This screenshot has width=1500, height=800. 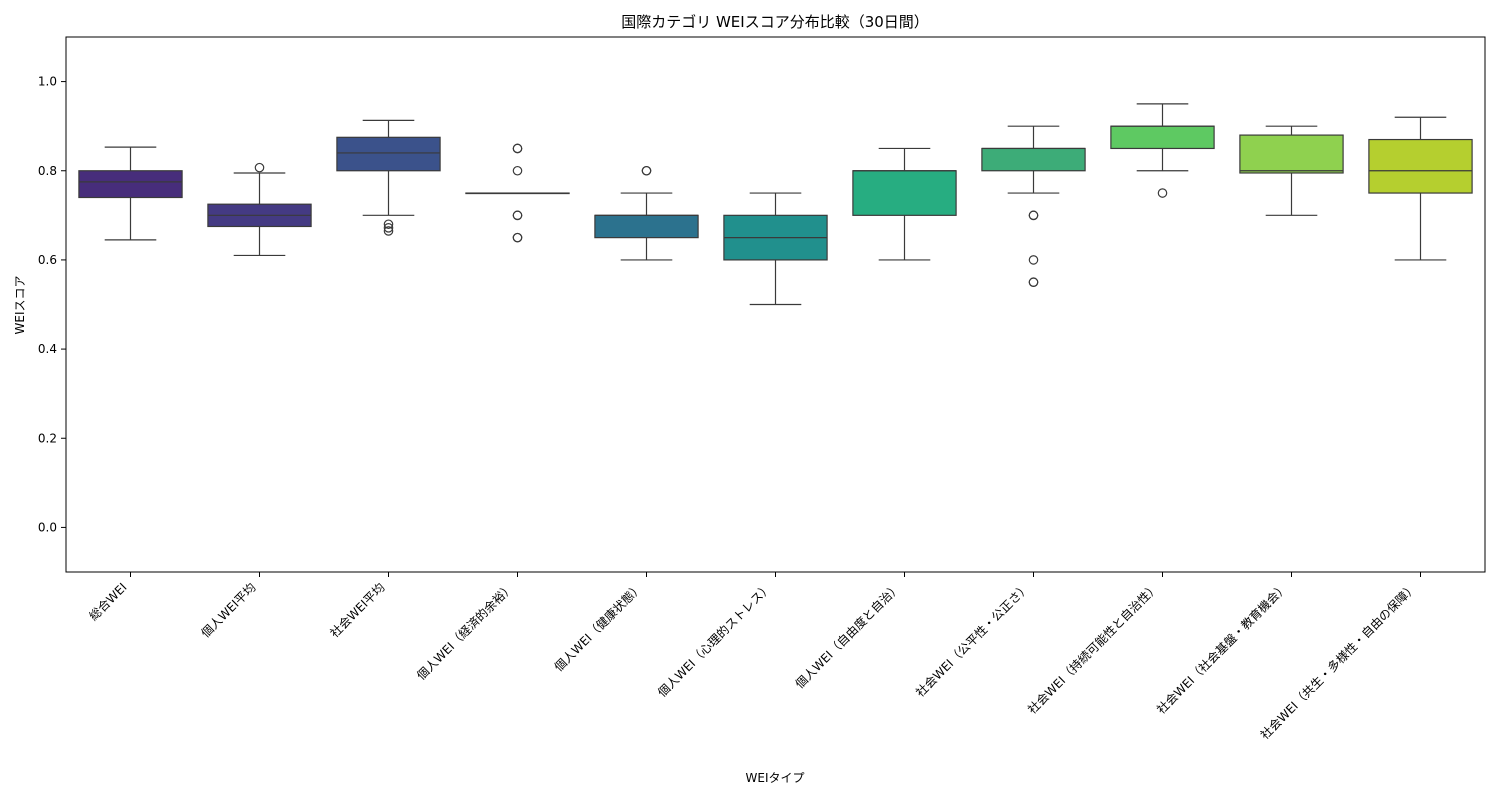 I want to click on x-tick-label: 社会WEI（公平性・公正さ）, so click(x=972, y=640).